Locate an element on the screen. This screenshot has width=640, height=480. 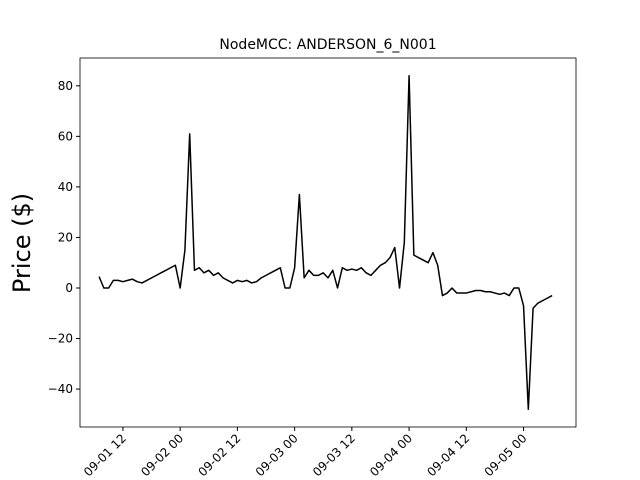
y-tick-label: 0 is located at coordinates (69, 288).